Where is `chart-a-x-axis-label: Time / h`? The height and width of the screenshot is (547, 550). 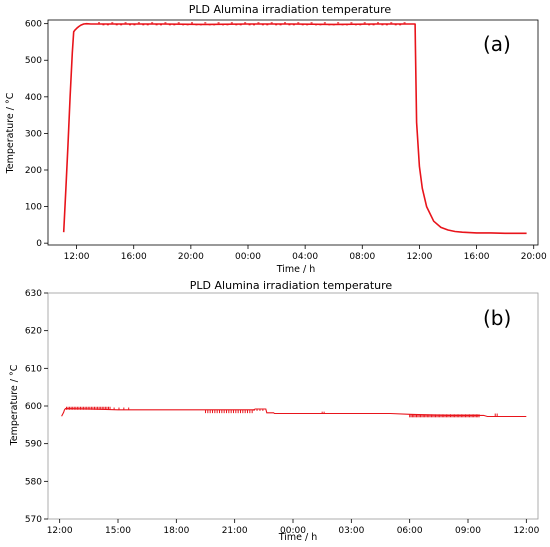
chart-a-x-axis-label: Time / h is located at coordinates (296, 269).